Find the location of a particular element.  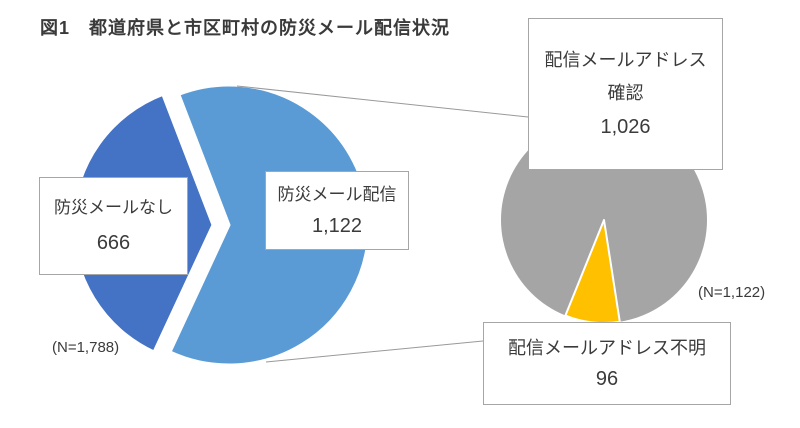

callout-value: 1,122 is located at coordinates (337, 225).